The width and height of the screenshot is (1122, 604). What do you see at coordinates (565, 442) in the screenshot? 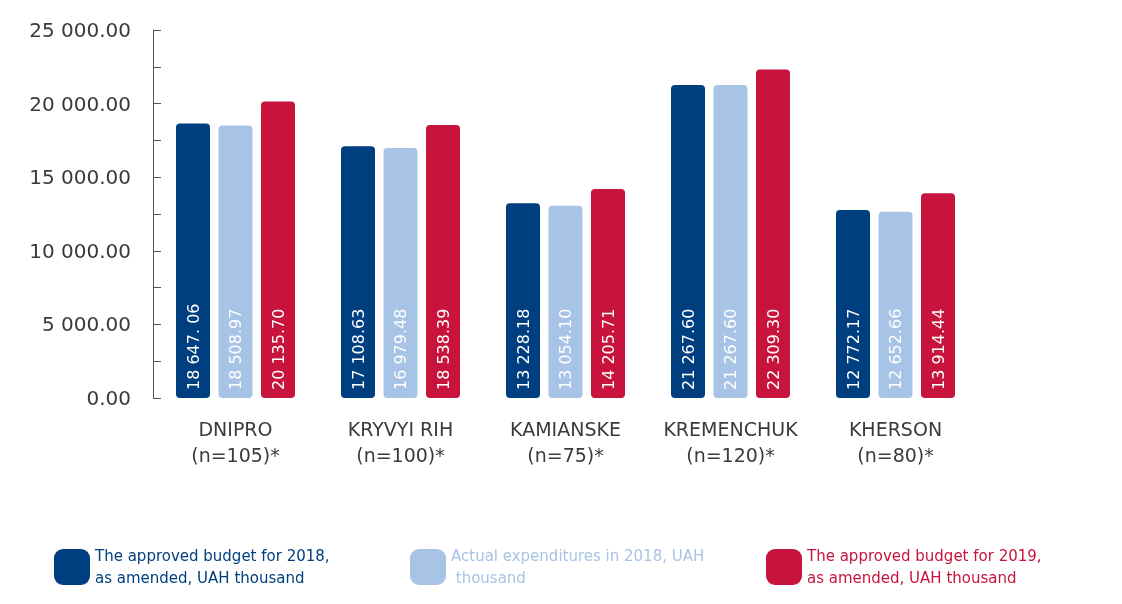
I see `x-tick-label: KAMIANSKE (n=75)*` at bounding box center [565, 442].